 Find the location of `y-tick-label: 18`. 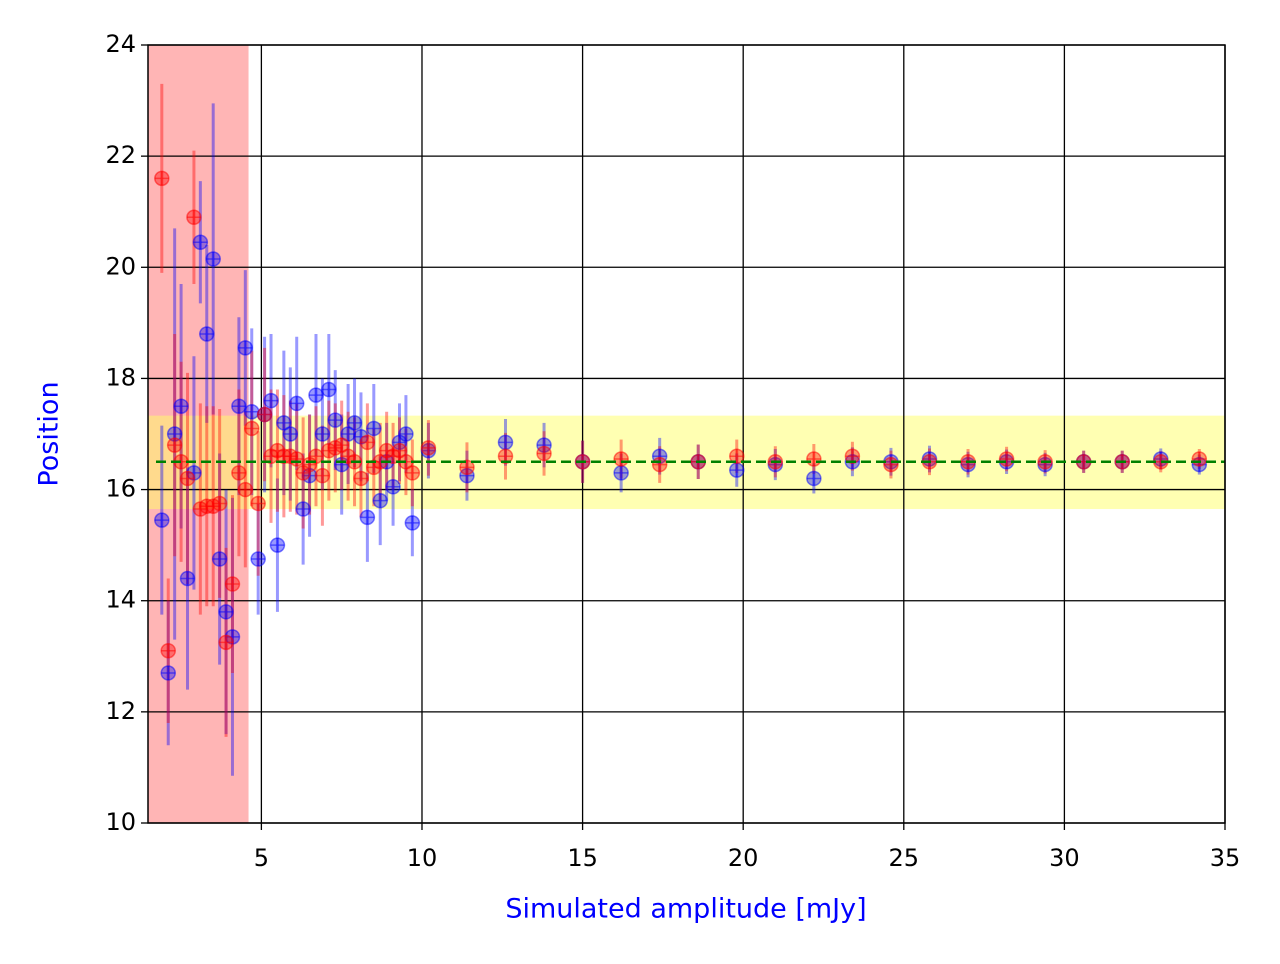

y-tick-label: 18 is located at coordinates (120, 377).